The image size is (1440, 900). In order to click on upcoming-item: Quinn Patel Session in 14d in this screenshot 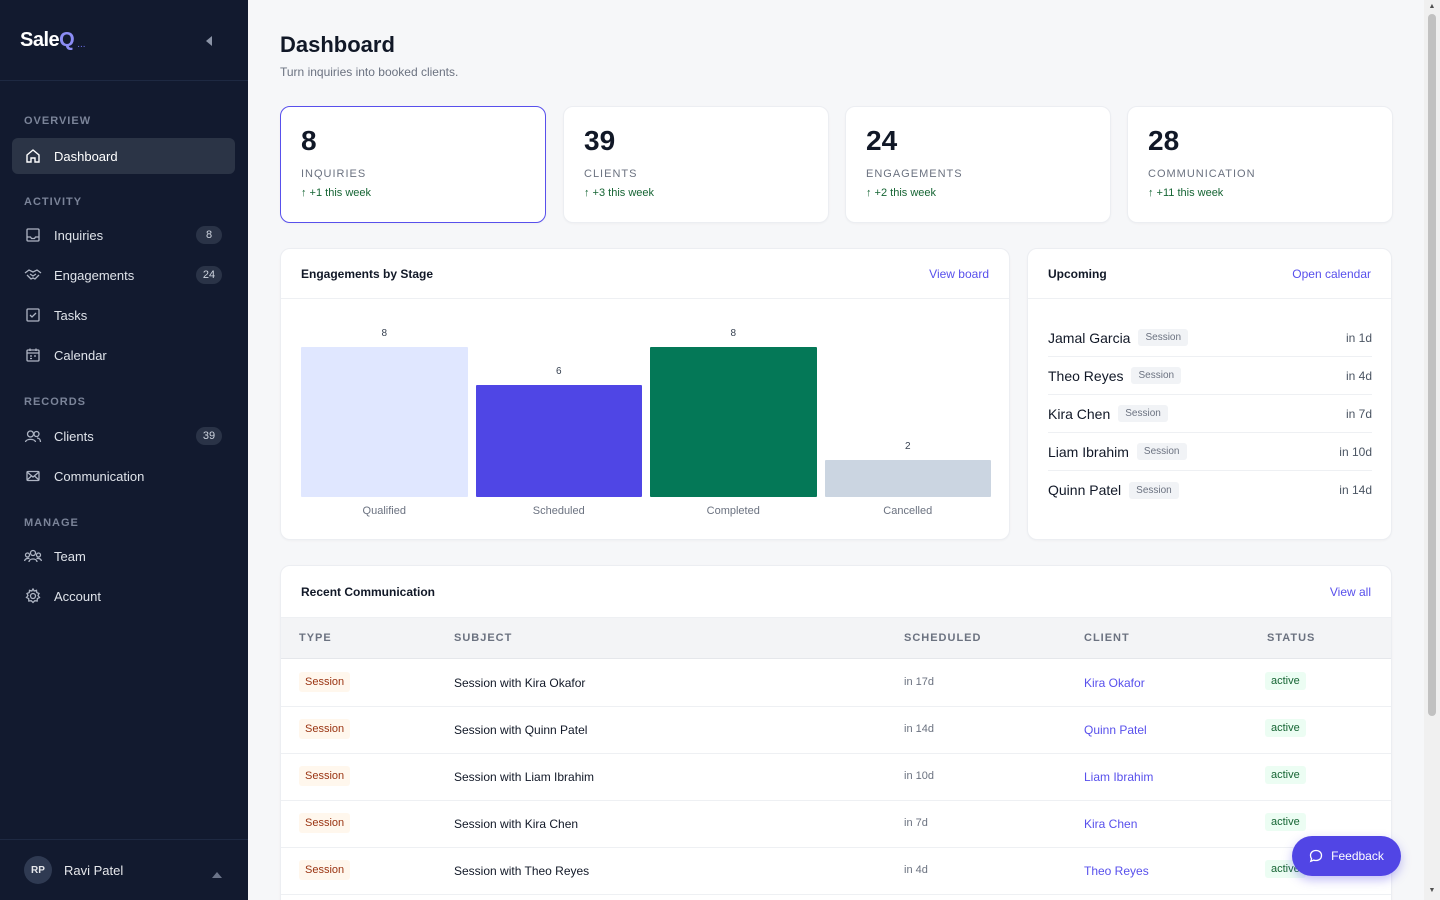, I will do `click(1210, 490)`.